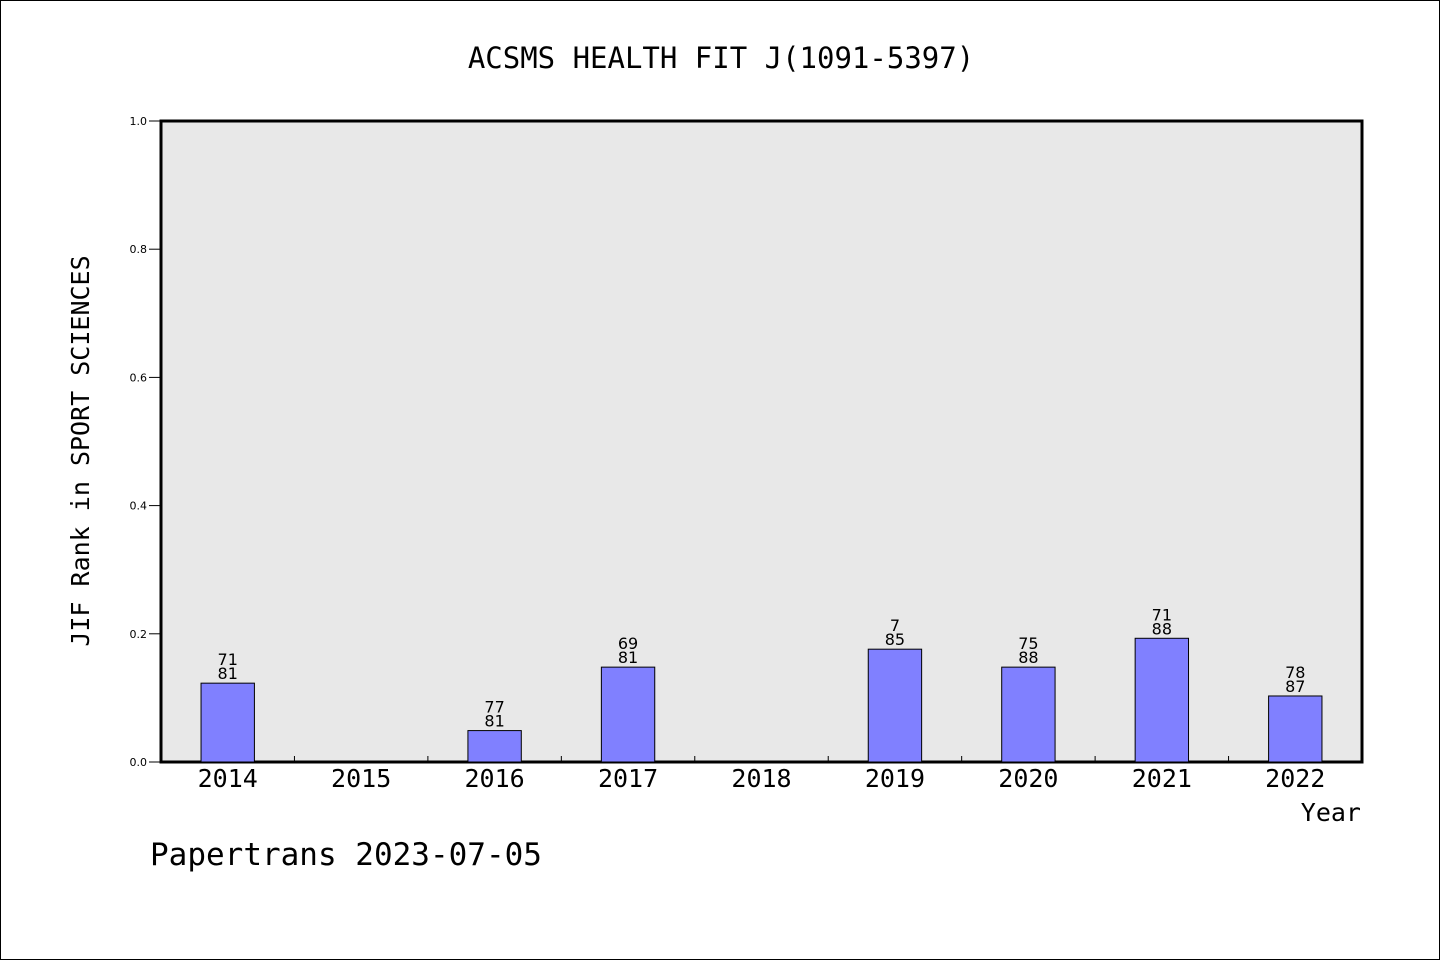 The image size is (1440, 961). What do you see at coordinates (139, 121) in the screenshot?
I see `y-tick-label: 1.0` at bounding box center [139, 121].